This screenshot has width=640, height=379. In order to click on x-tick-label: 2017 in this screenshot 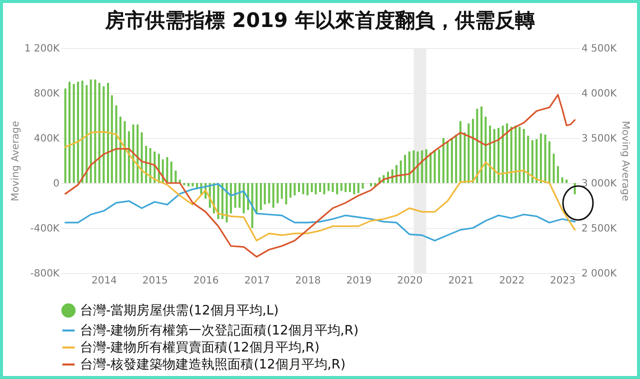, I will do `click(257, 281)`.